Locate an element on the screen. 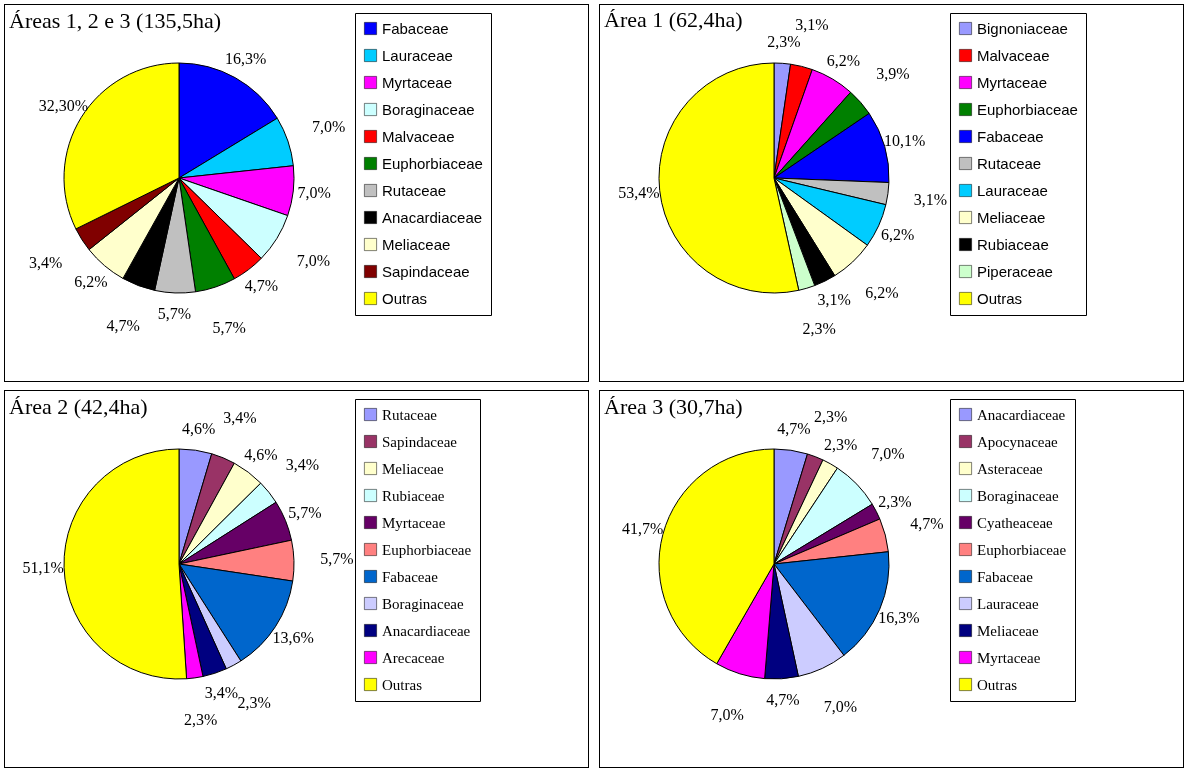 Image resolution: width=1189 pixels, height=774 pixels. legend-label: Cyatheaceae is located at coordinates (1015, 522).